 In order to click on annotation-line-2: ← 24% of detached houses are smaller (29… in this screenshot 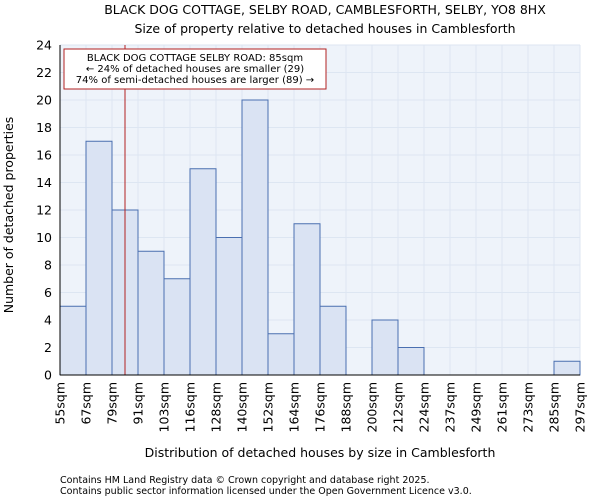, I will do `click(195, 69)`.